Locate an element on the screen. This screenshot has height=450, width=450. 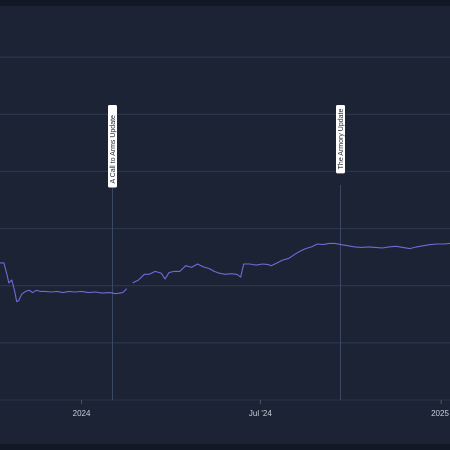
chart-top-border is located at coordinates (225, 3).